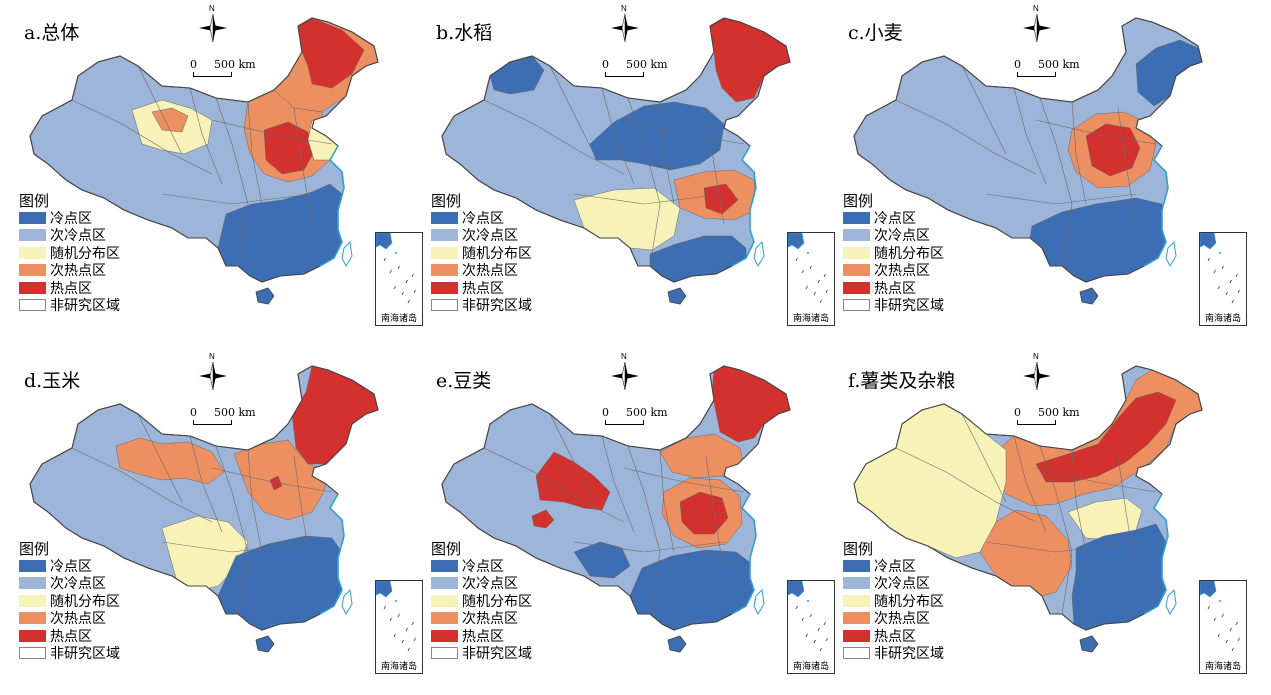 The height and width of the screenshot is (695, 1271). What do you see at coordinates (193, 412) in the screenshot?
I see `scale-zero: 0` at bounding box center [193, 412].